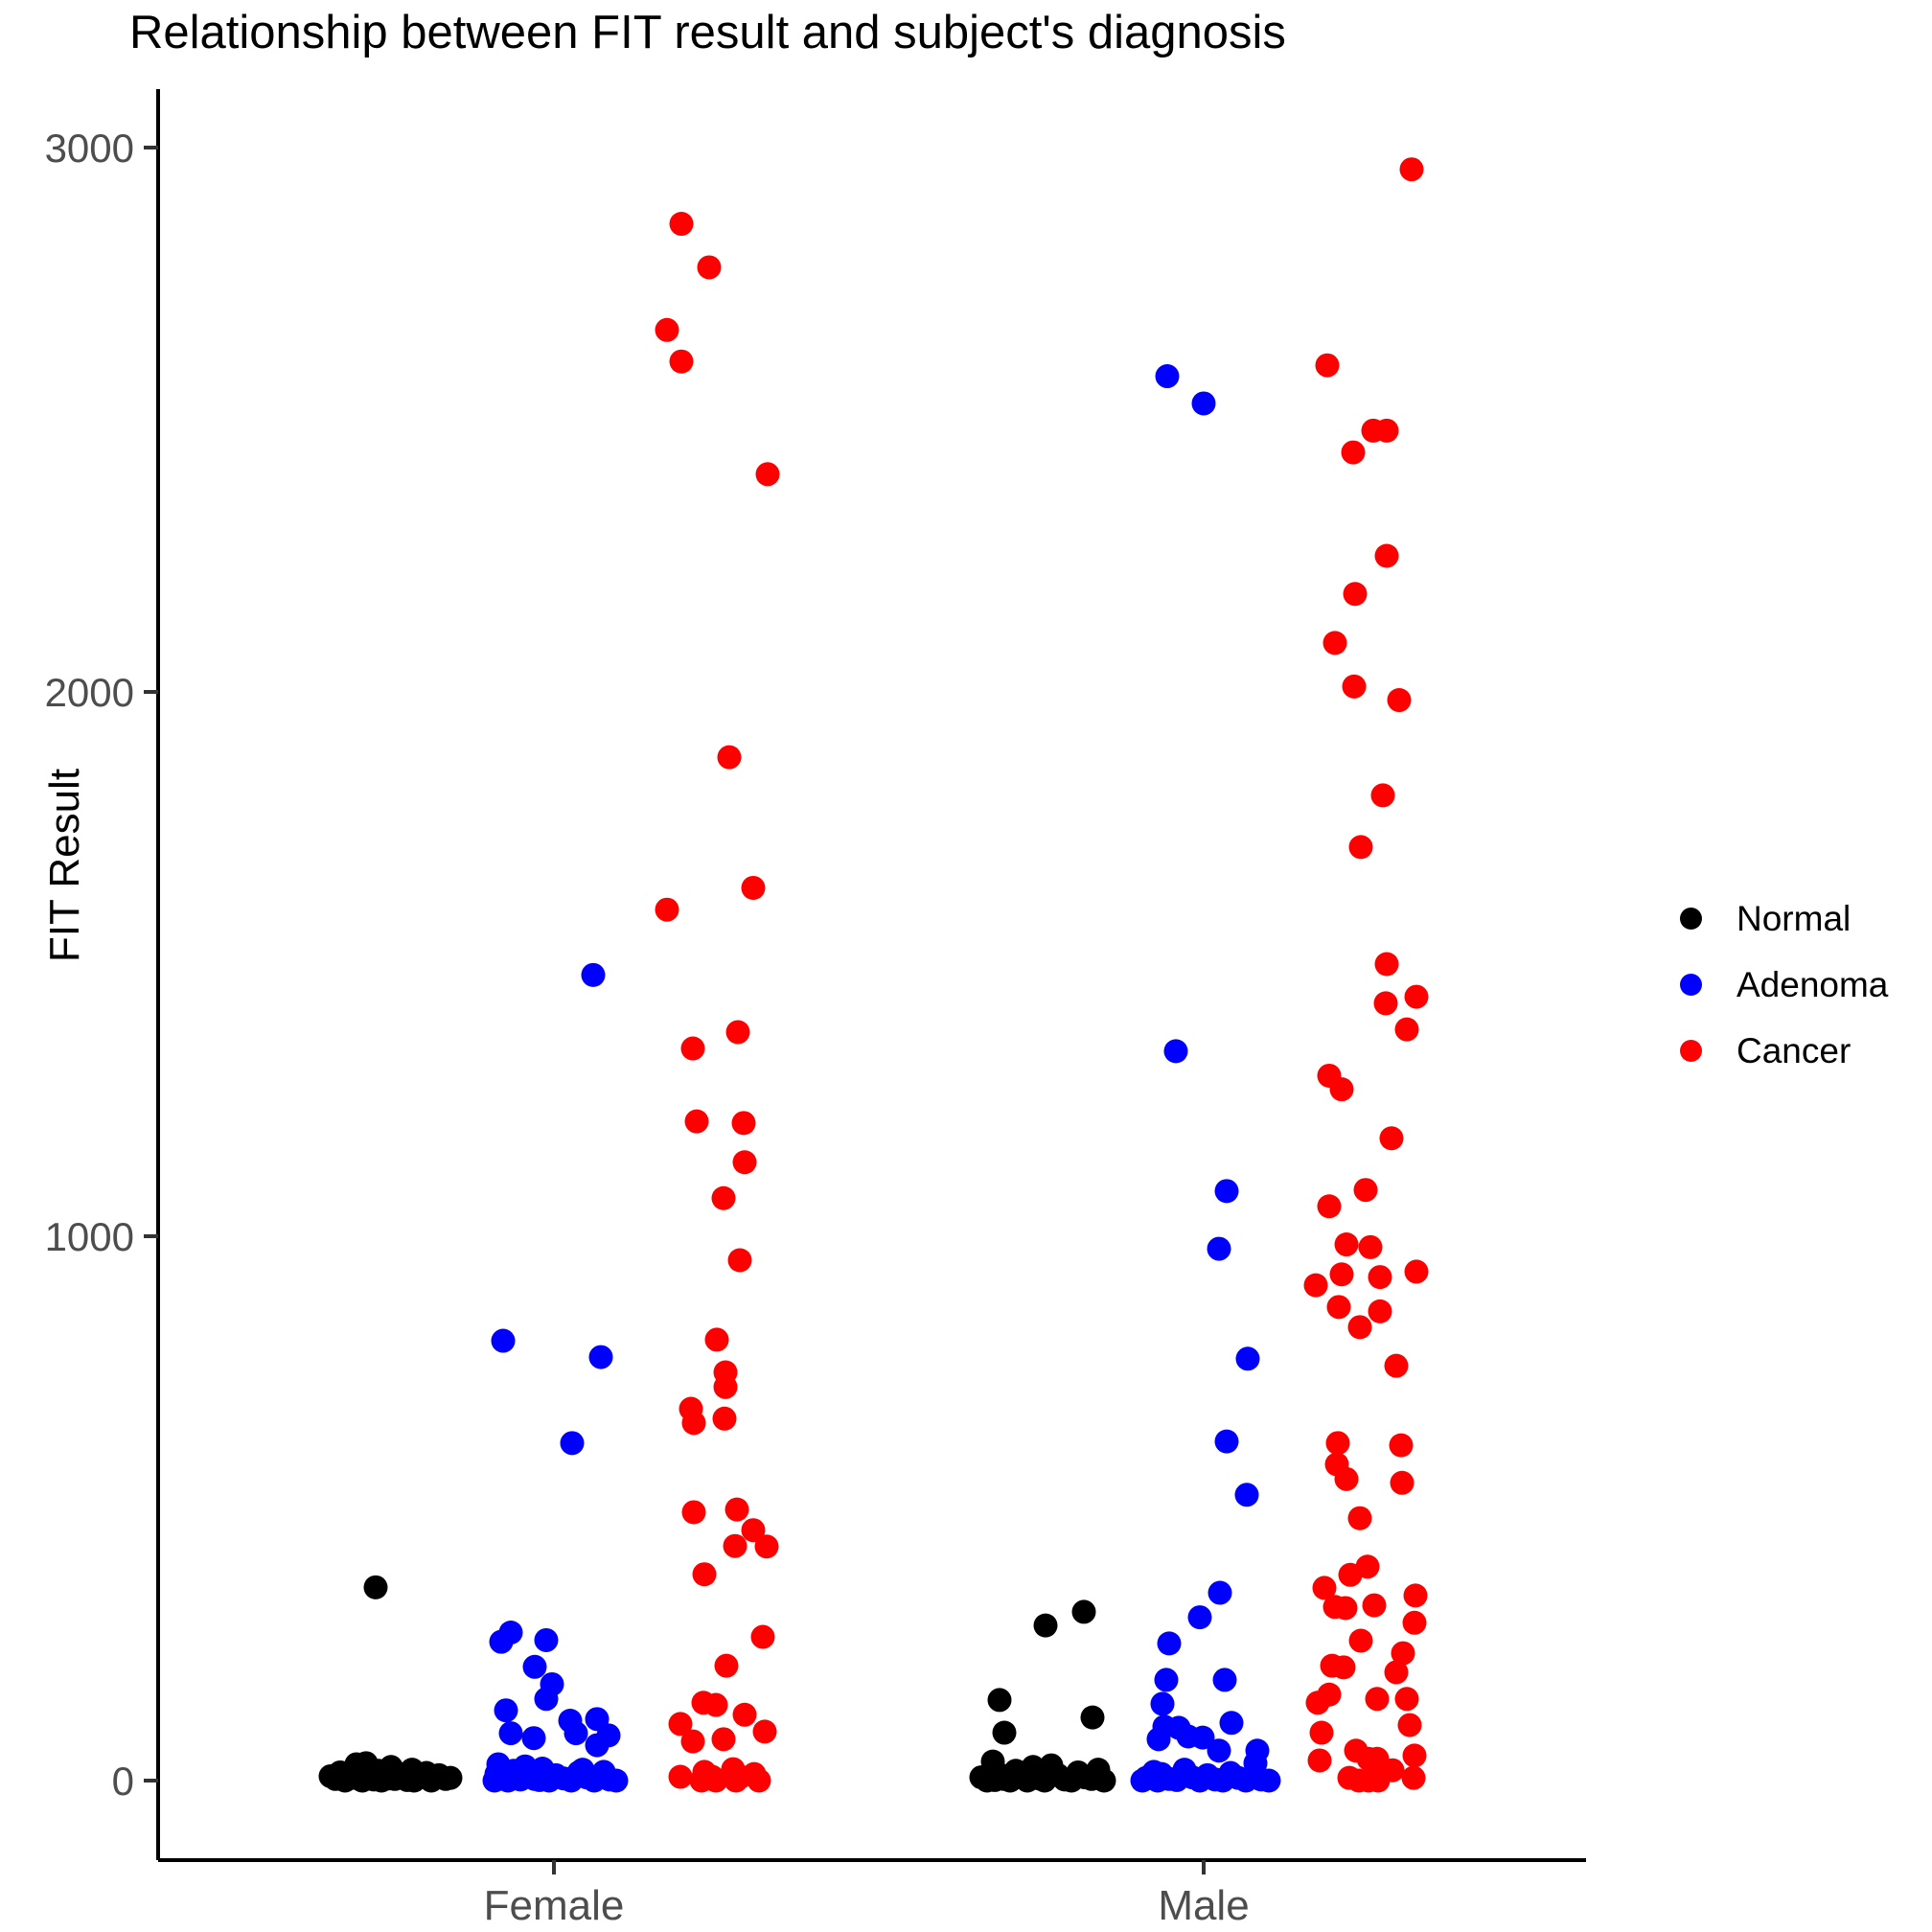 Image resolution: width=1932 pixels, height=1932 pixels. Describe the element at coordinates (123, 1782) in the screenshot. I see `y-tick-label: 0` at that location.